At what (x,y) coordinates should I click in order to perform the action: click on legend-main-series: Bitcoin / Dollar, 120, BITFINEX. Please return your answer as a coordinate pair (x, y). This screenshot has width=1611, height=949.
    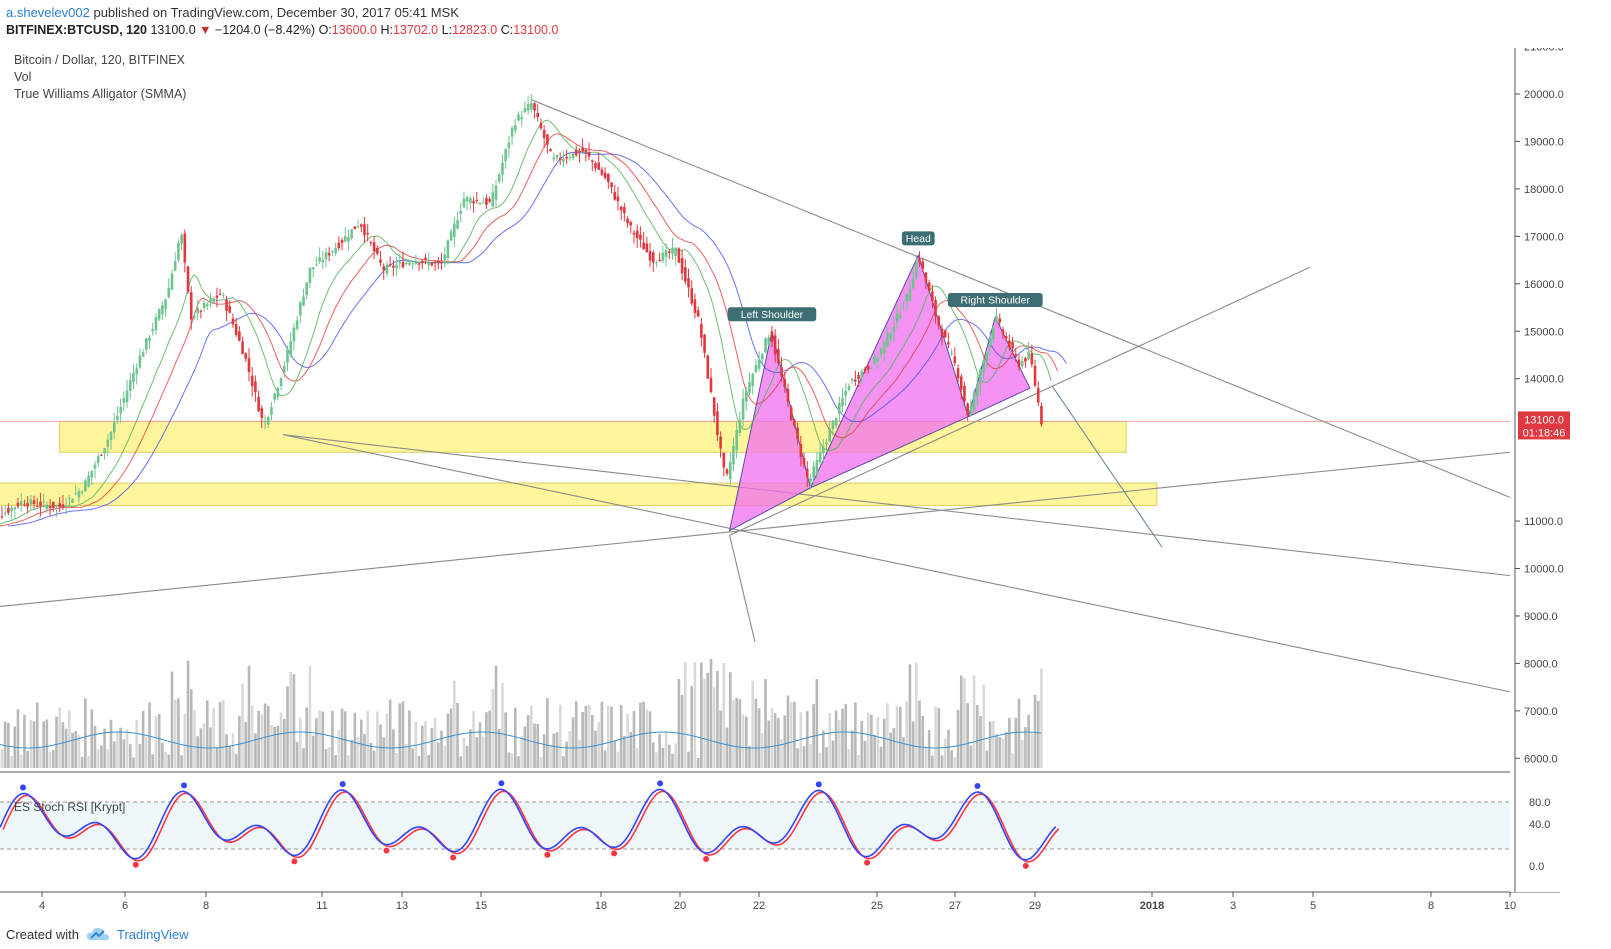
    Looking at the image, I should click on (99, 60).